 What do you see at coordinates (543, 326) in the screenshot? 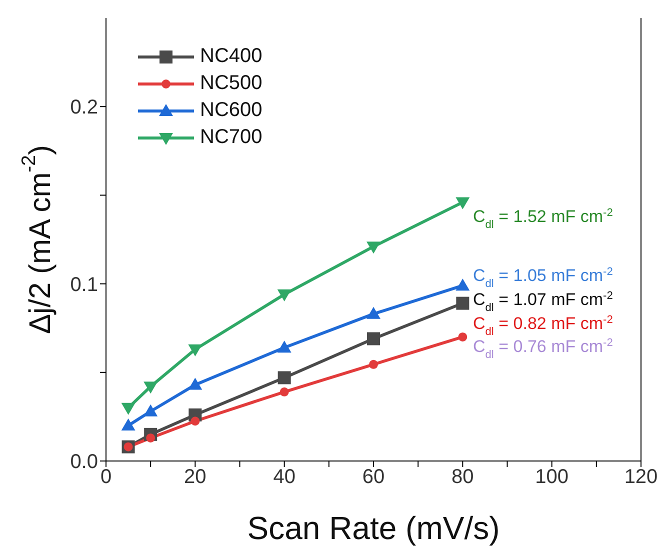
I see `annotation: C$_{dl}$ = 0.82 mF cm$^{-2}$` at bounding box center [543, 326].